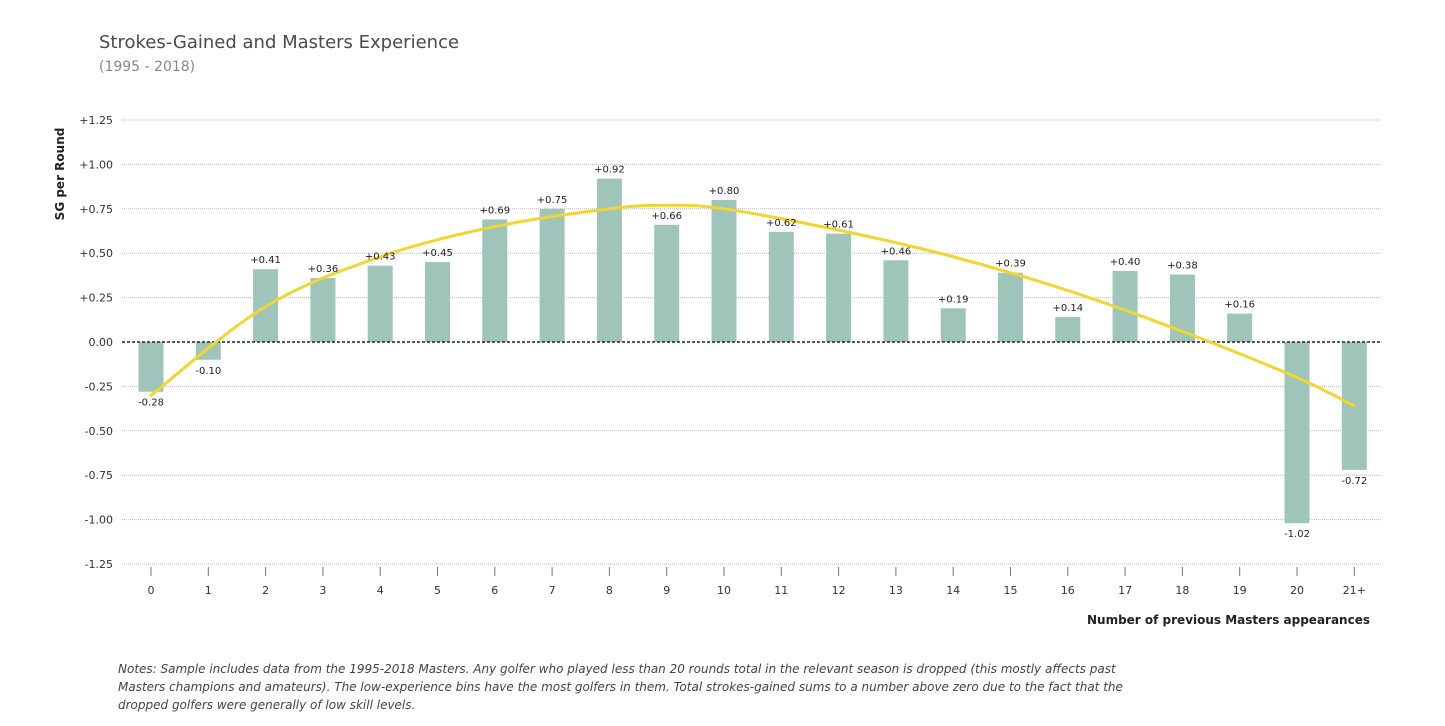  Describe the element at coordinates (1228, 620) in the screenshot. I see `x-axis-title: Number of previous Masters appearances` at that location.